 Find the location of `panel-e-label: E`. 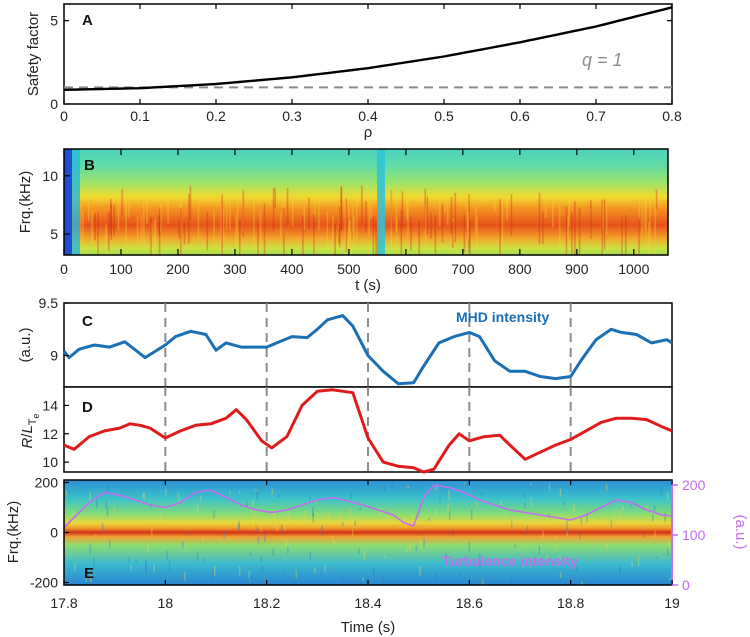

panel-e-label: E is located at coordinates (89, 573).